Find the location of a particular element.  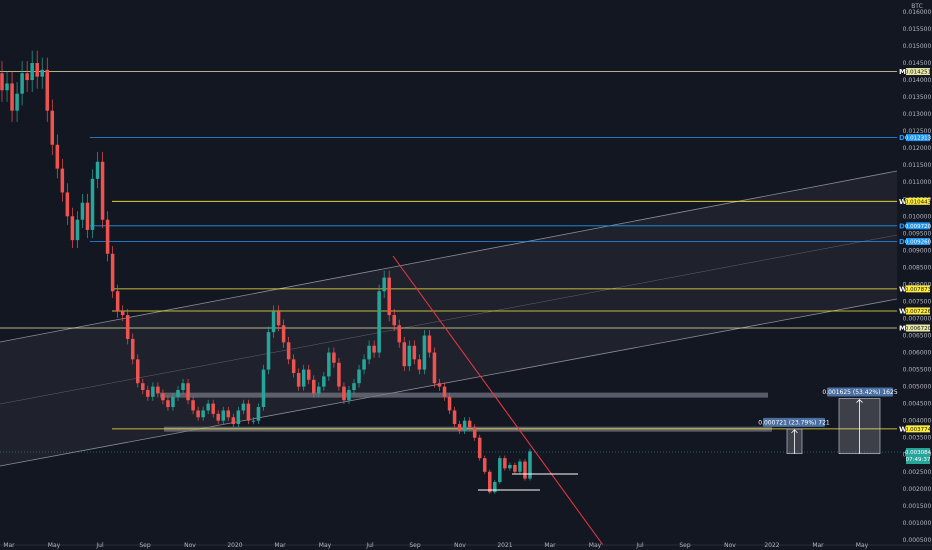

y-tick-30: 0.001000 is located at coordinates (917, 523).